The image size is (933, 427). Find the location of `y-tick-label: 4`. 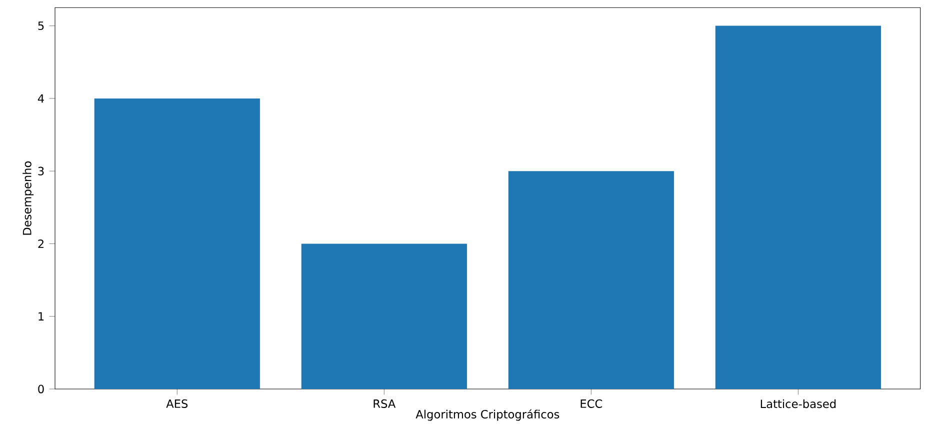

y-tick-label: 4 is located at coordinates (41, 98).